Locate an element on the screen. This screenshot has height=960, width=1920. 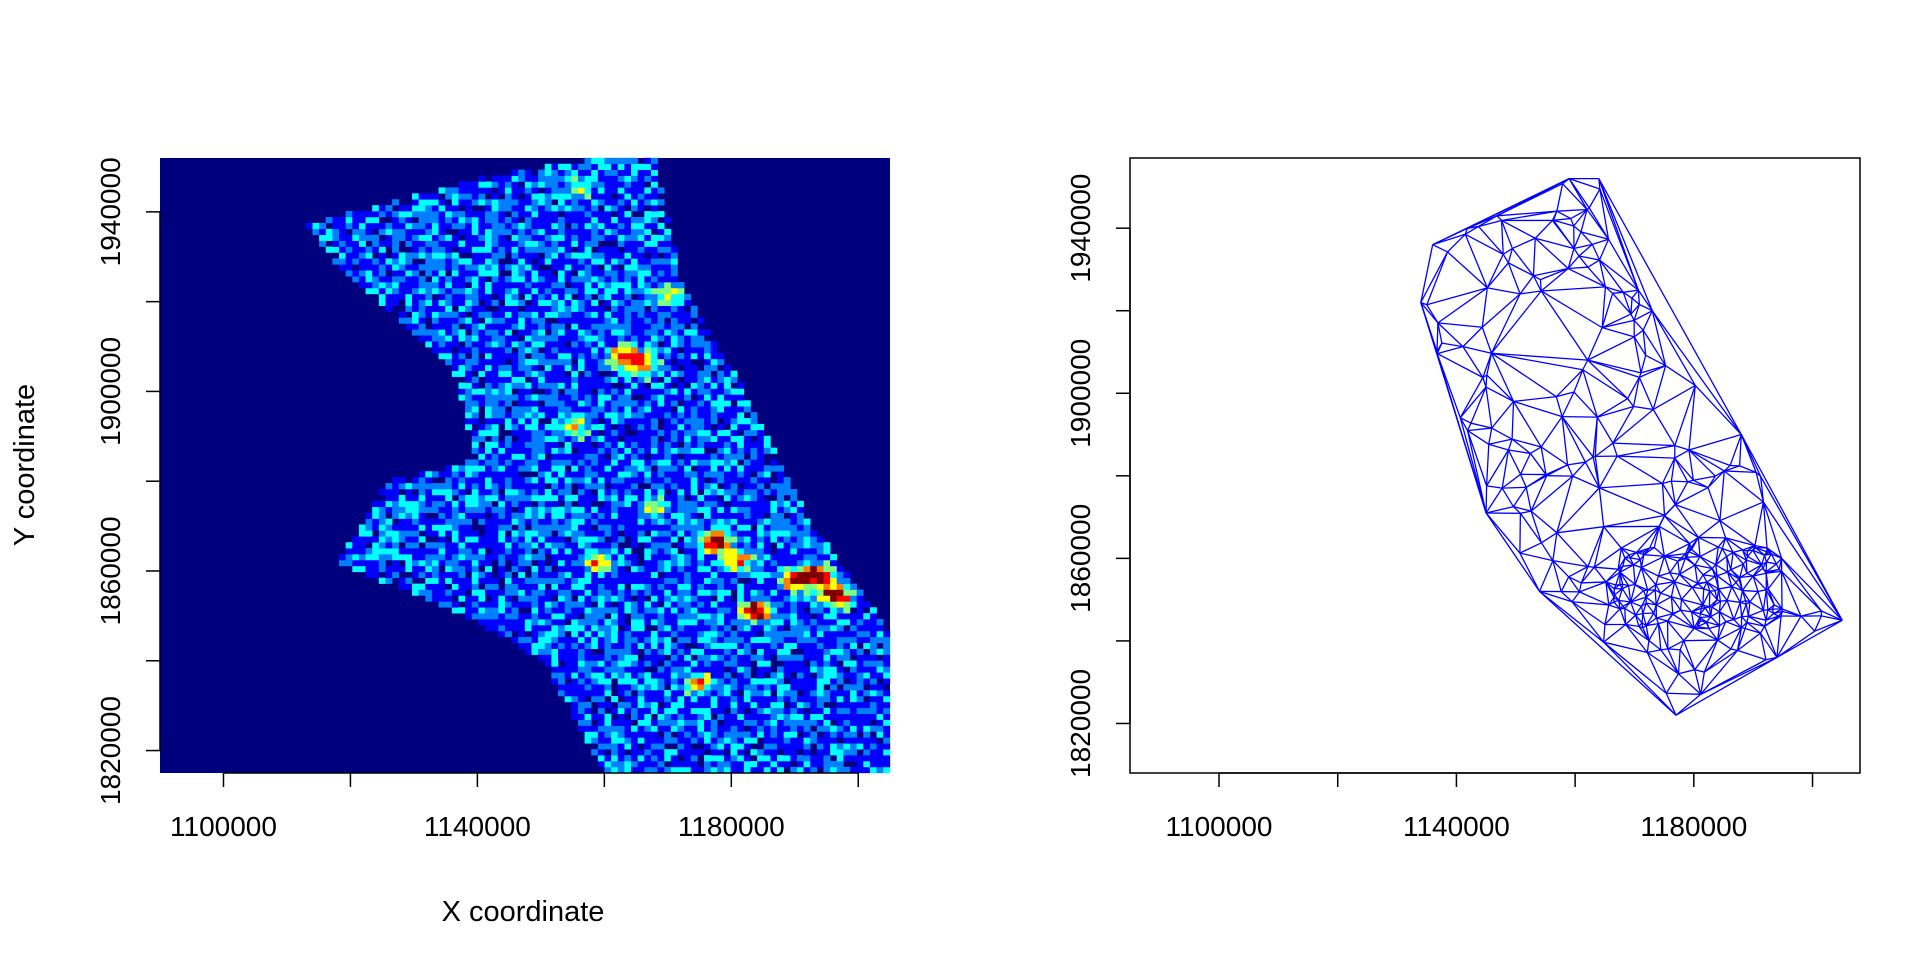
mesh-edge is located at coordinates (1574, 439).